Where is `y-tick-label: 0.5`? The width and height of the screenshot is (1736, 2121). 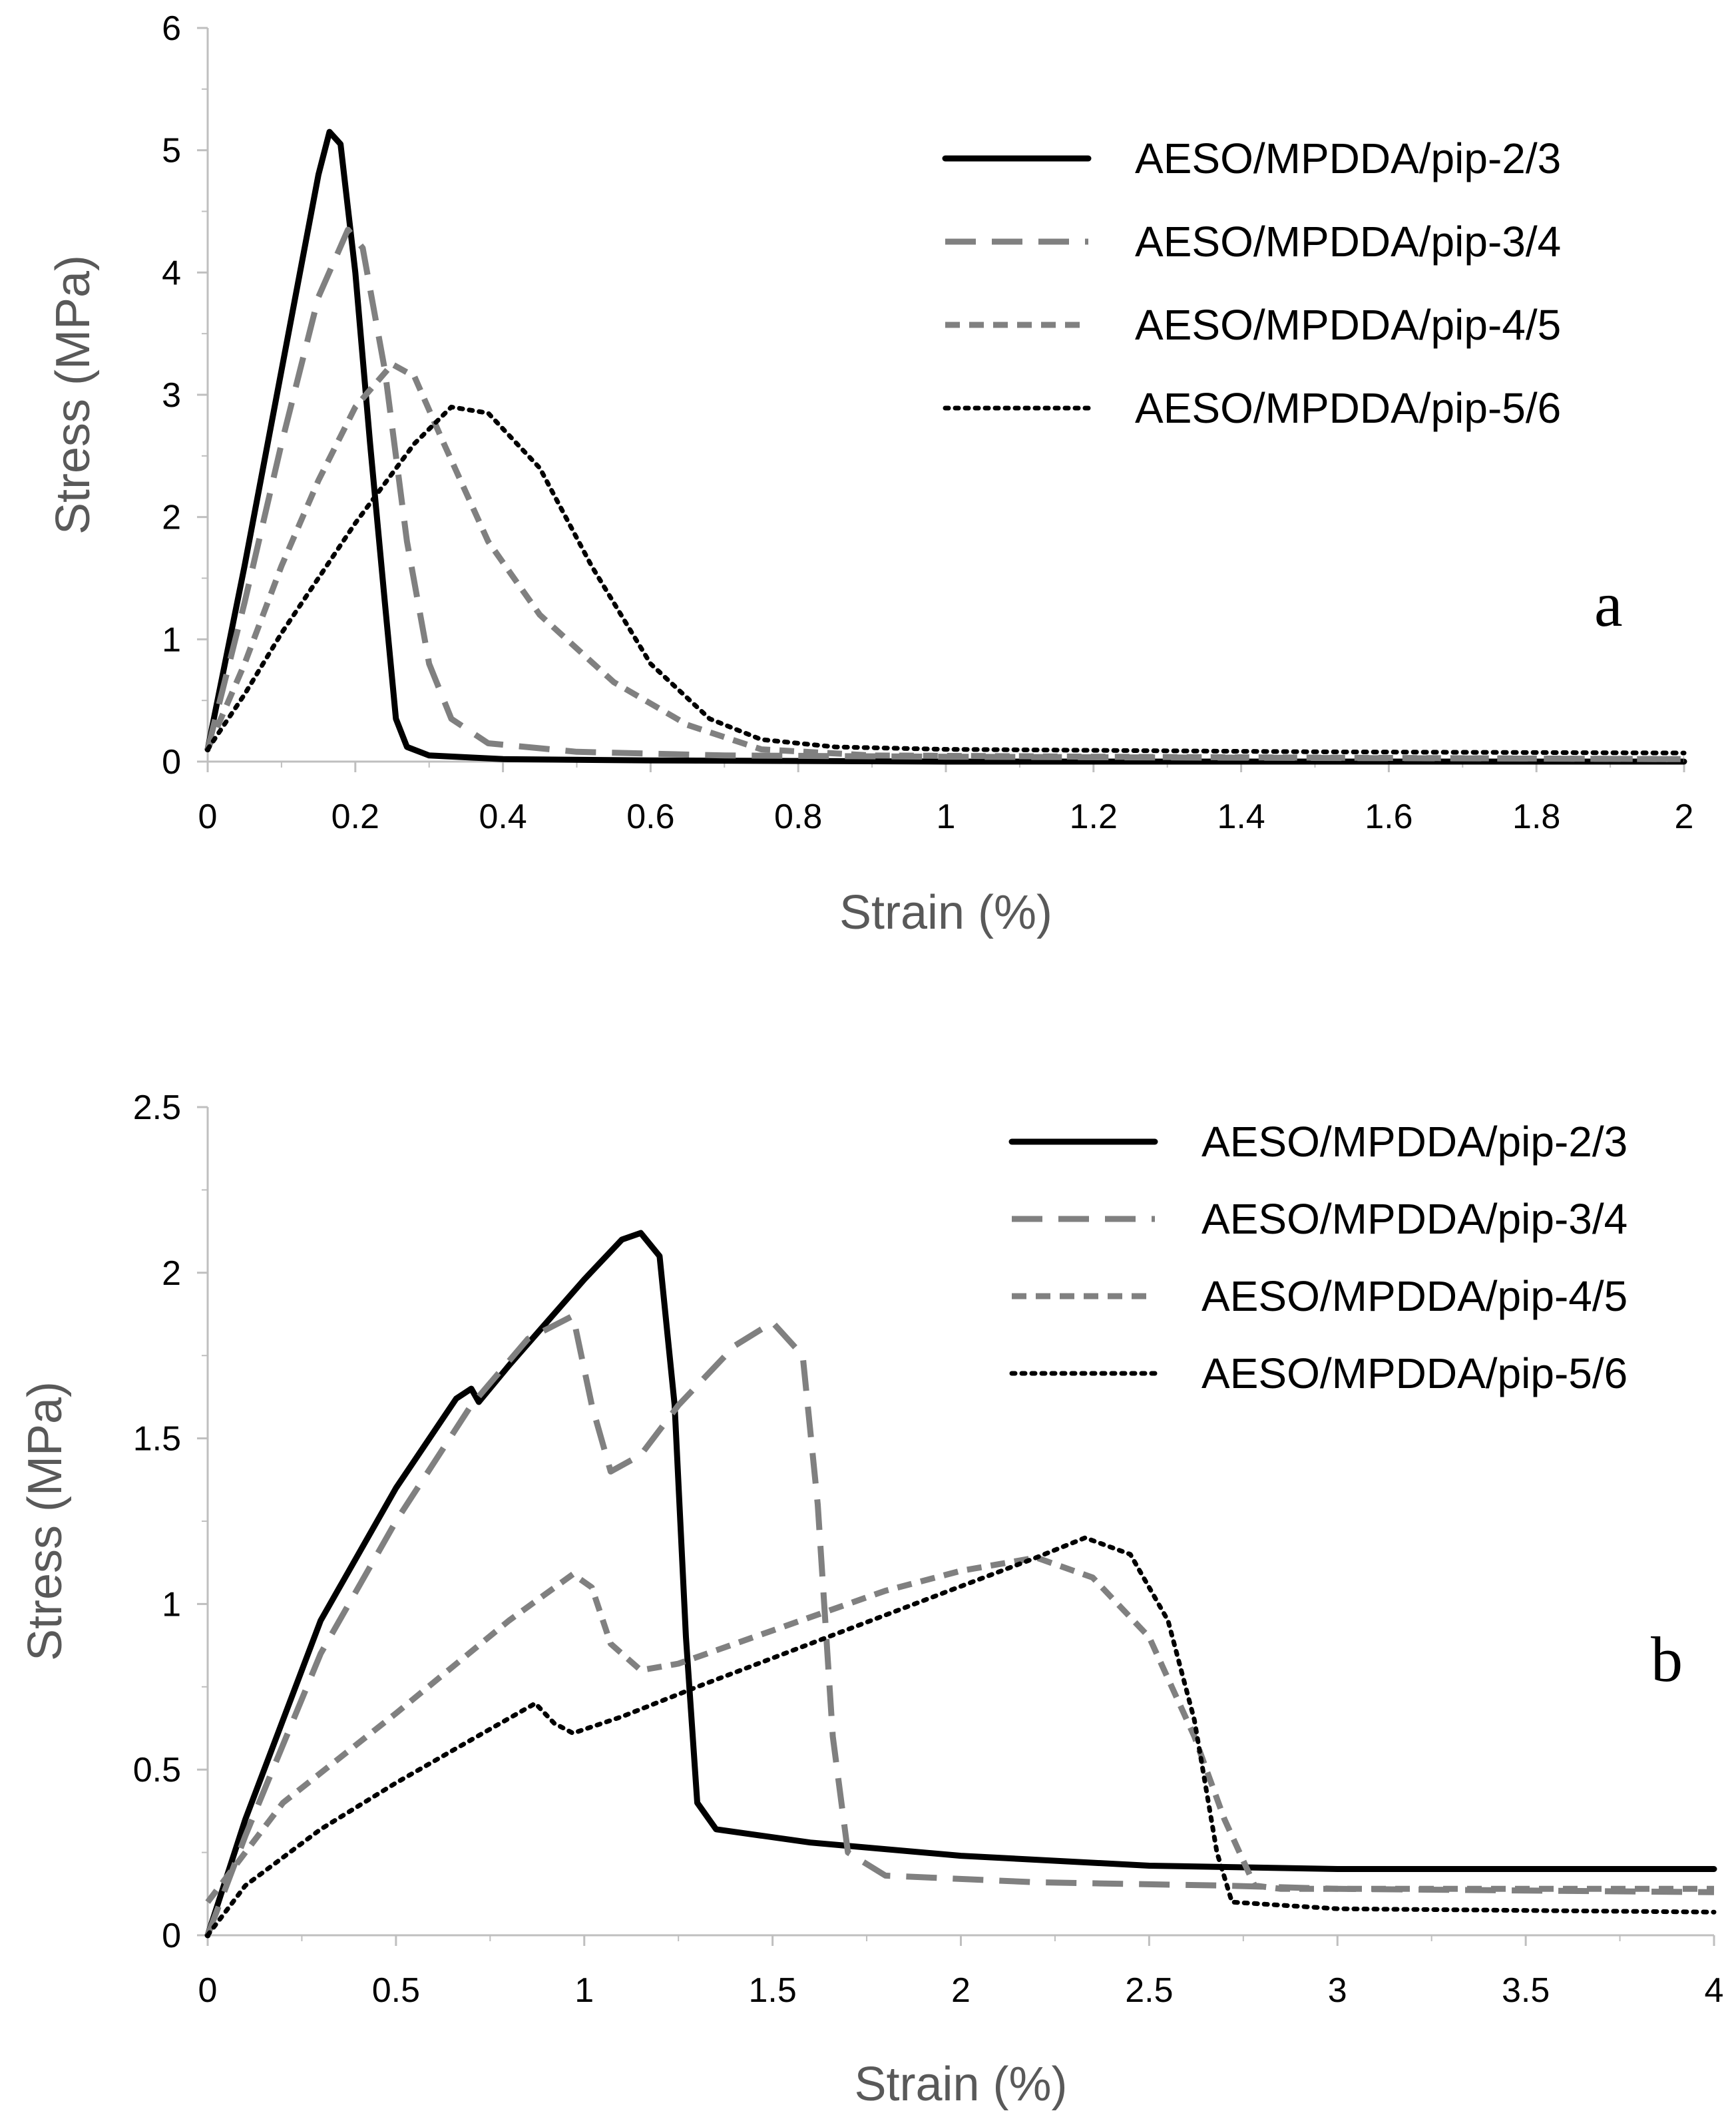
y-tick-label: 0.5 is located at coordinates (157, 1770).